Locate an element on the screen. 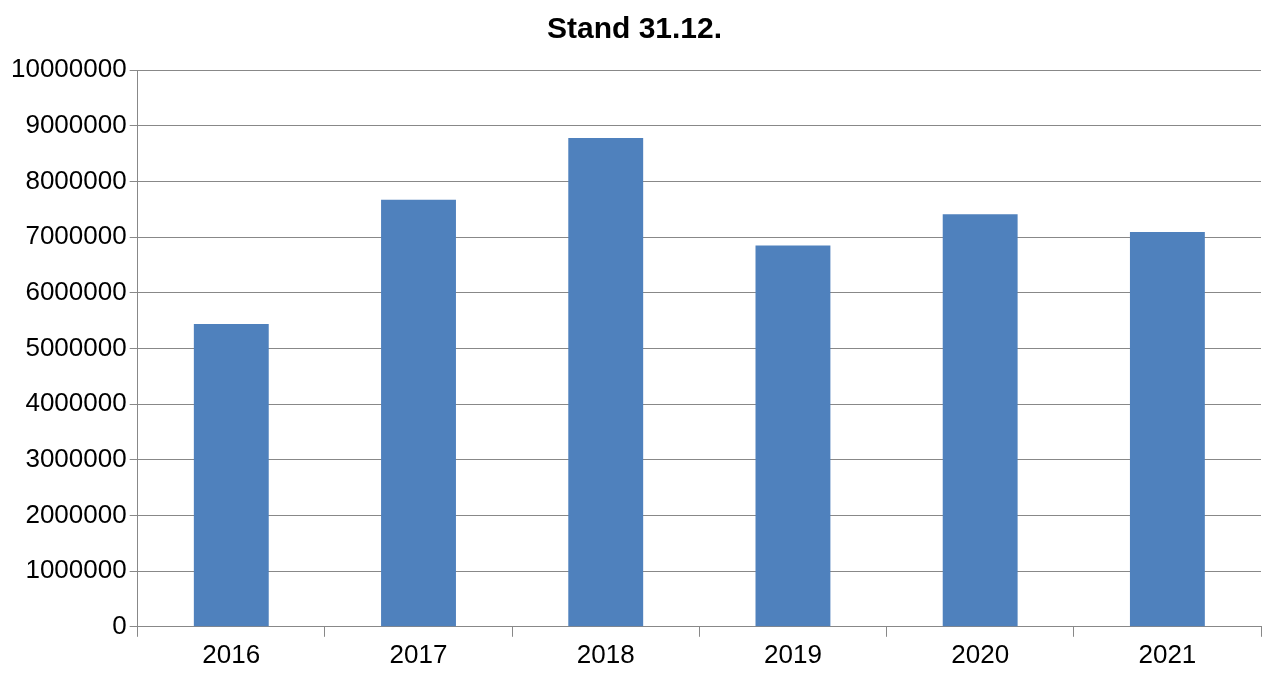 The image size is (1281, 682). y-tick-label: 3000000 is located at coordinates (76, 457).